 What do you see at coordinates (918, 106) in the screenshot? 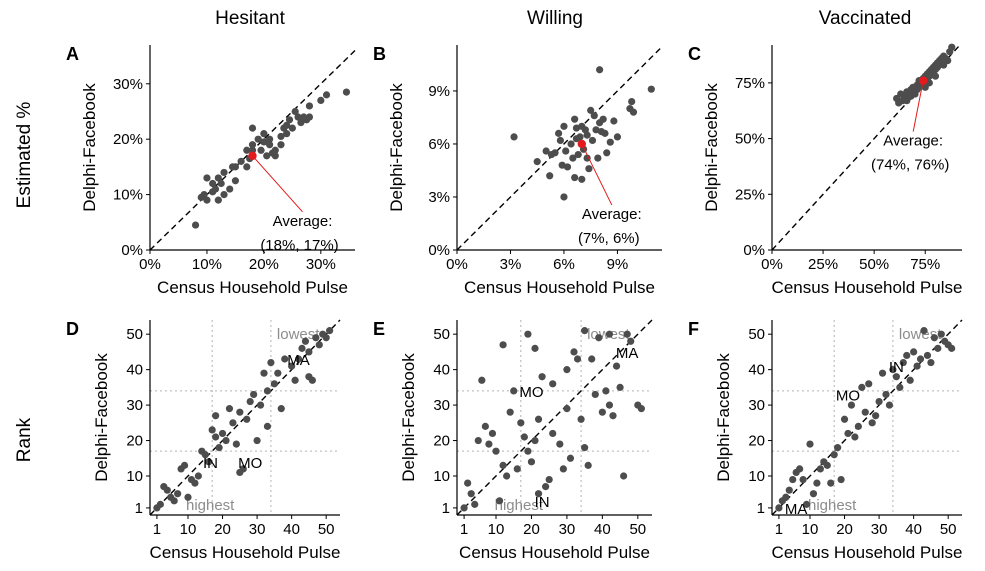
I see `average-leader-line` at bounding box center [918, 106].